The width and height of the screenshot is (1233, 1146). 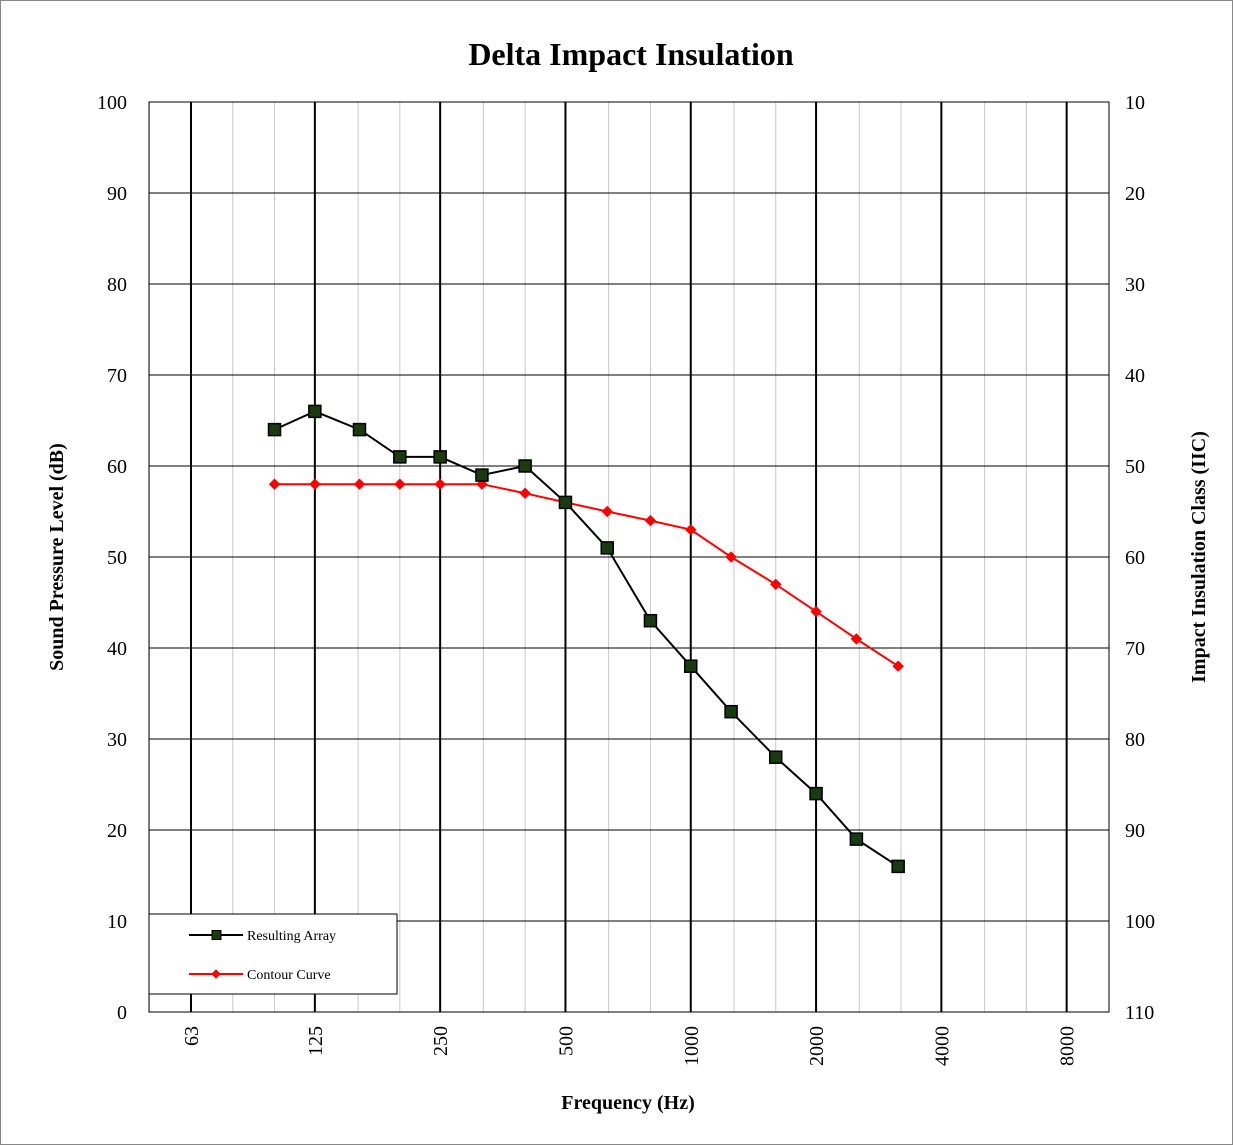 I want to click on x-axis-tick-labels: 63 125 250 500 1000 2000 4000 8000, so click(x=630, y=1046).